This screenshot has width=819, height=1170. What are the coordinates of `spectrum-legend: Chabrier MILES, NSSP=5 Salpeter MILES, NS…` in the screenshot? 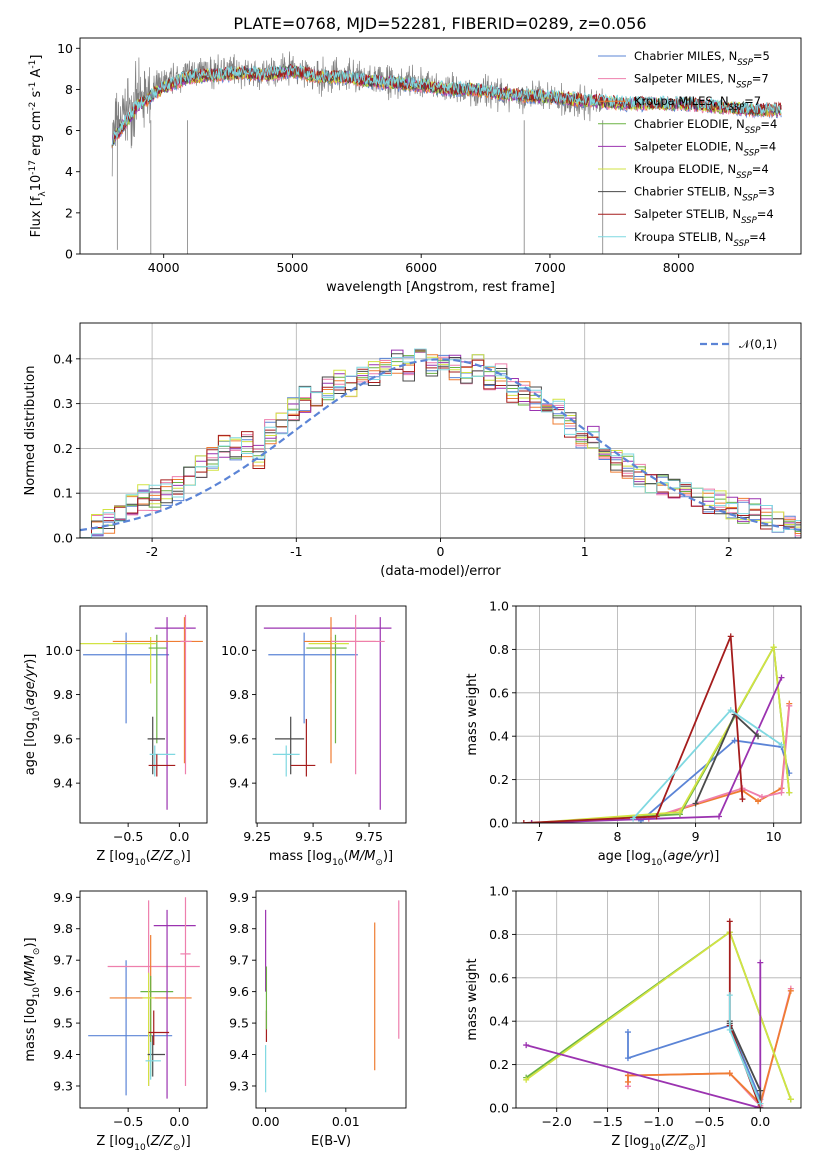 It's located at (687, 149).